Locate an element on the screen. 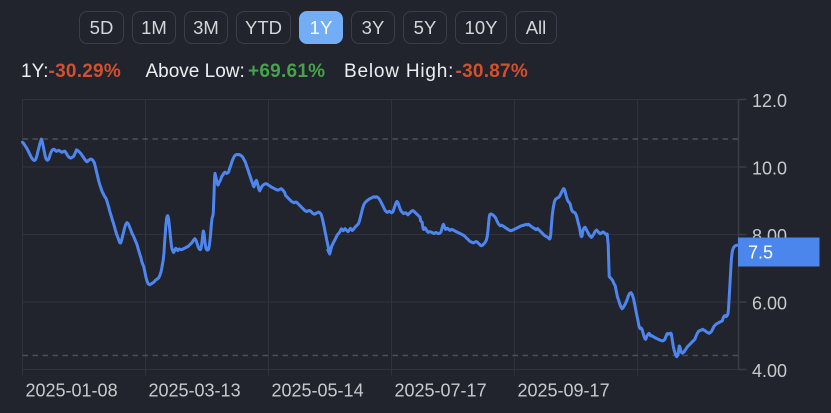 The width and height of the screenshot is (831, 413). svg-text: 10.0 is located at coordinates (769, 169).